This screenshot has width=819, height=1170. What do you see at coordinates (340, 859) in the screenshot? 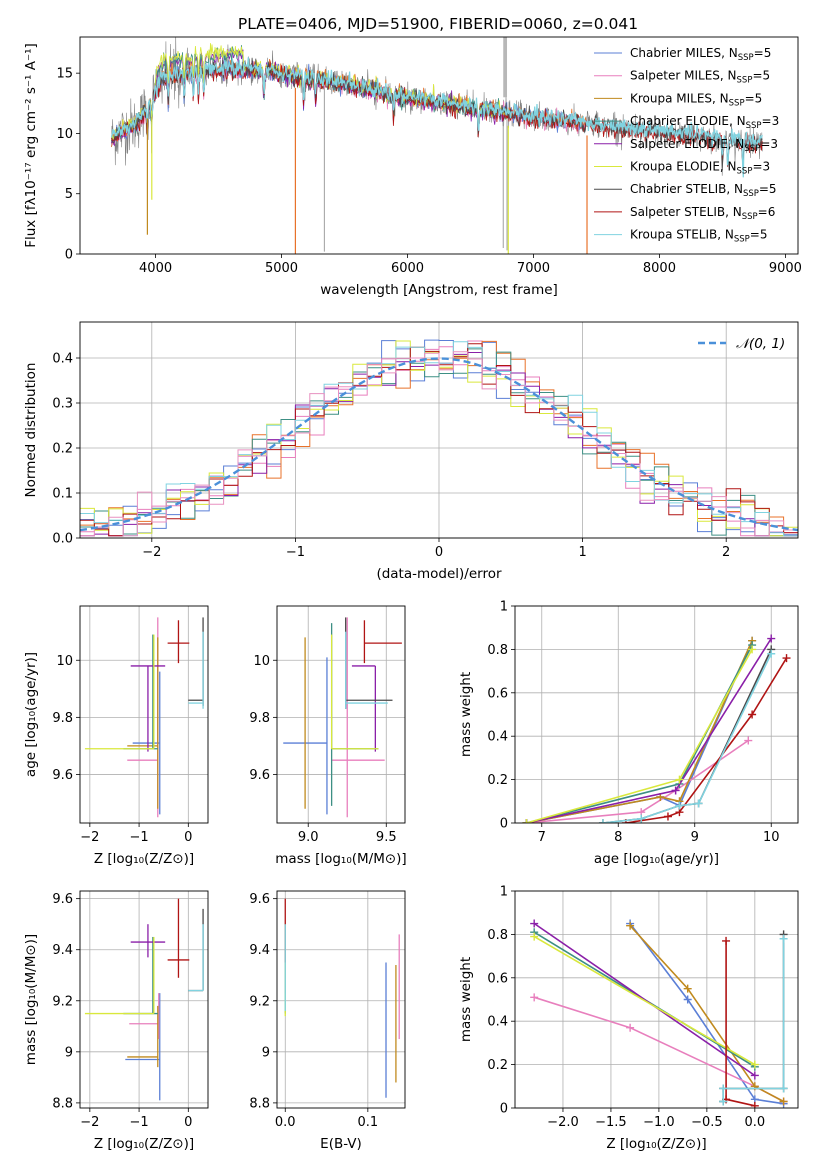
I see `x-axis-label: mass [log₁₀(M/M⊙)]` at bounding box center [340, 859].